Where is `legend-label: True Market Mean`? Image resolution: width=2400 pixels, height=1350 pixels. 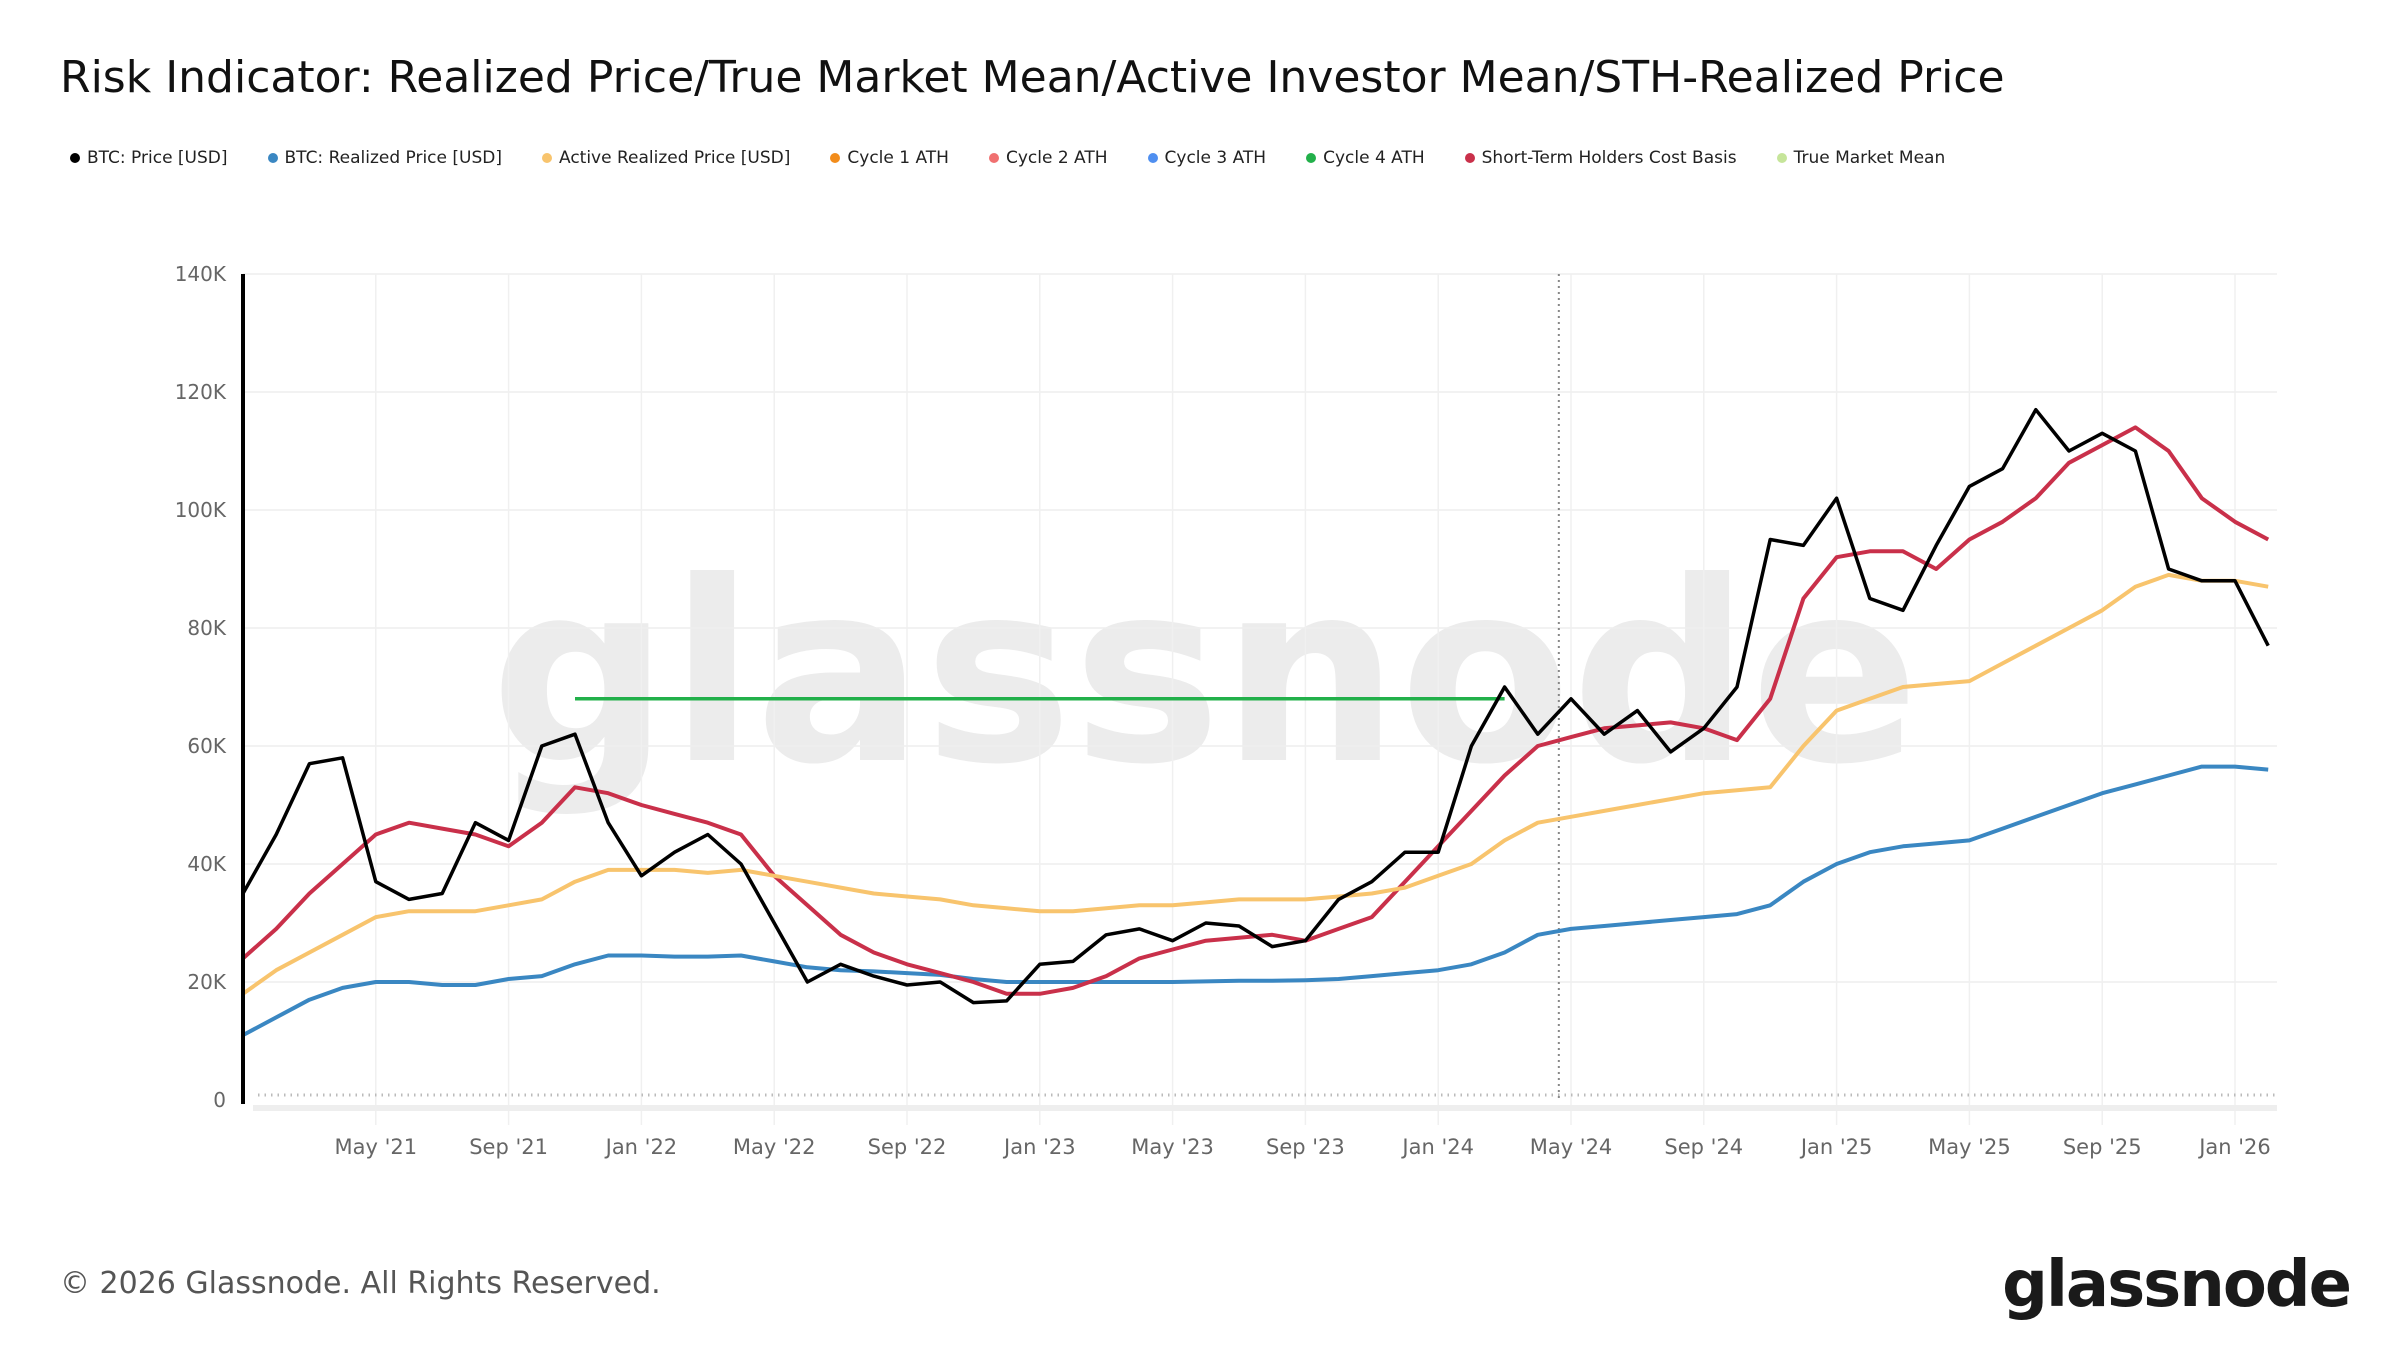 legend-label: True Market Mean is located at coordinates (1869, 158).